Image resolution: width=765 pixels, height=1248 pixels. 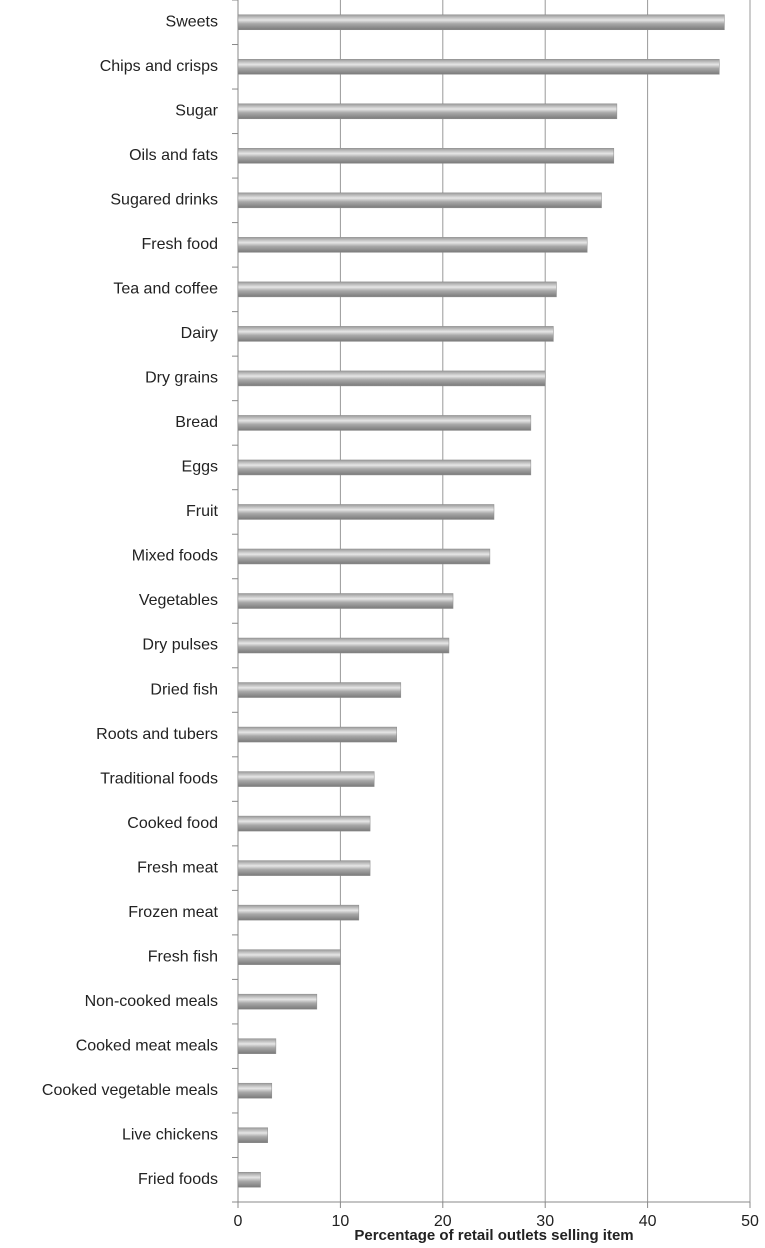 What do you see at coordinates (341, 1221) in the screenshot?
I see `x-tick-label: 10` at bounding box center [341, 1221].